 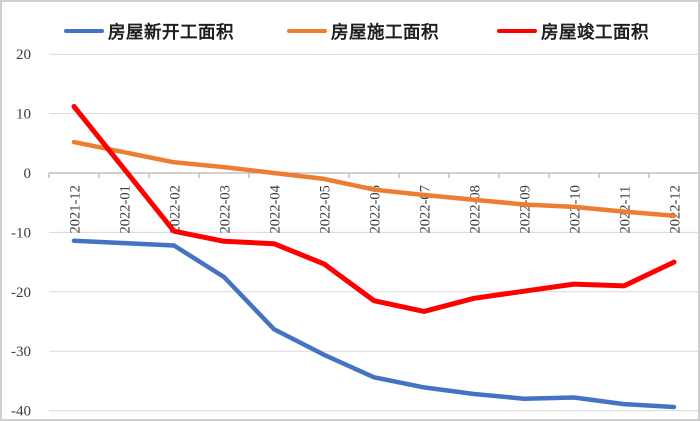 What do you see at coordinates (23, 115) in the screenshot?
I see `y-axis-tick-label: 10` at bounding box center [23, 115].